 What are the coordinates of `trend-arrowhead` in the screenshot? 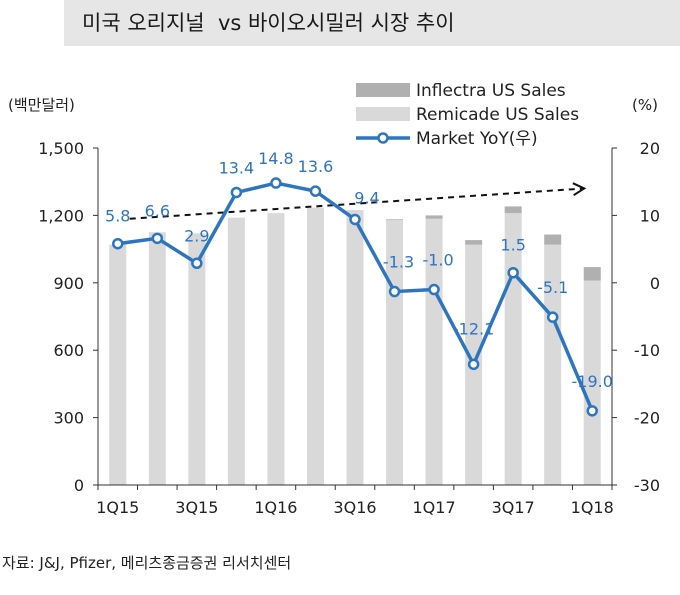 It's located at (579, 189).